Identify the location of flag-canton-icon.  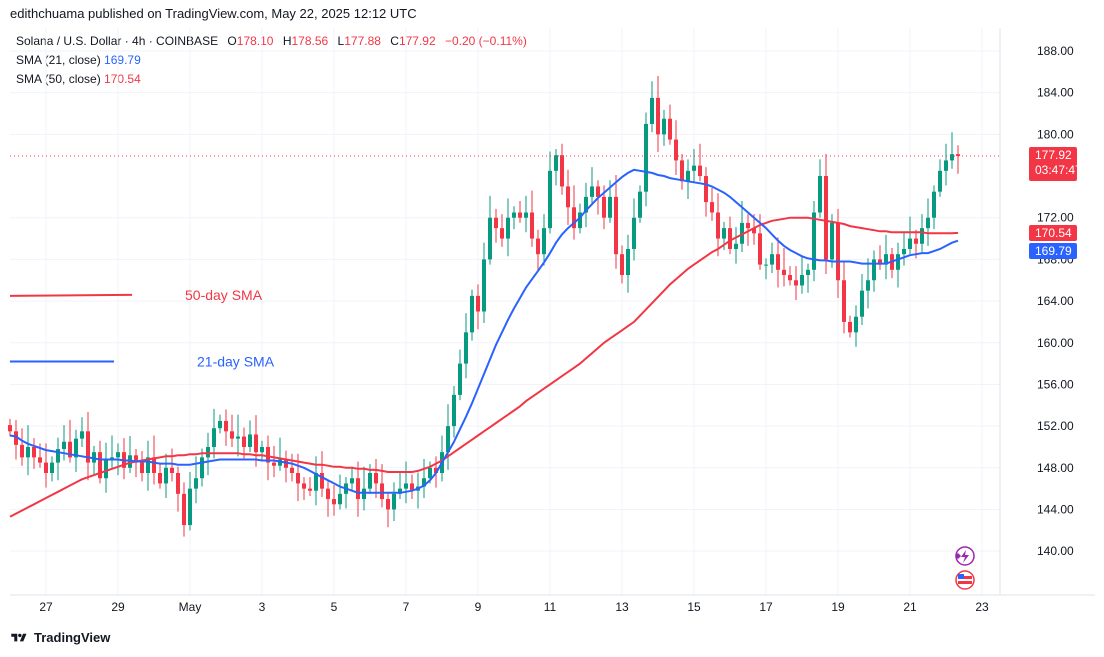
(961, 576).